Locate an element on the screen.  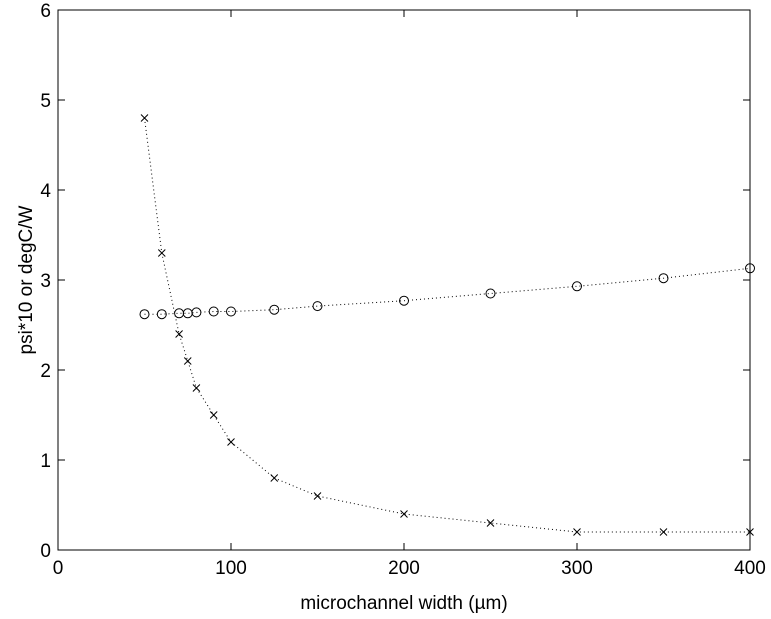
series-line is located at coordinates (447, 291).